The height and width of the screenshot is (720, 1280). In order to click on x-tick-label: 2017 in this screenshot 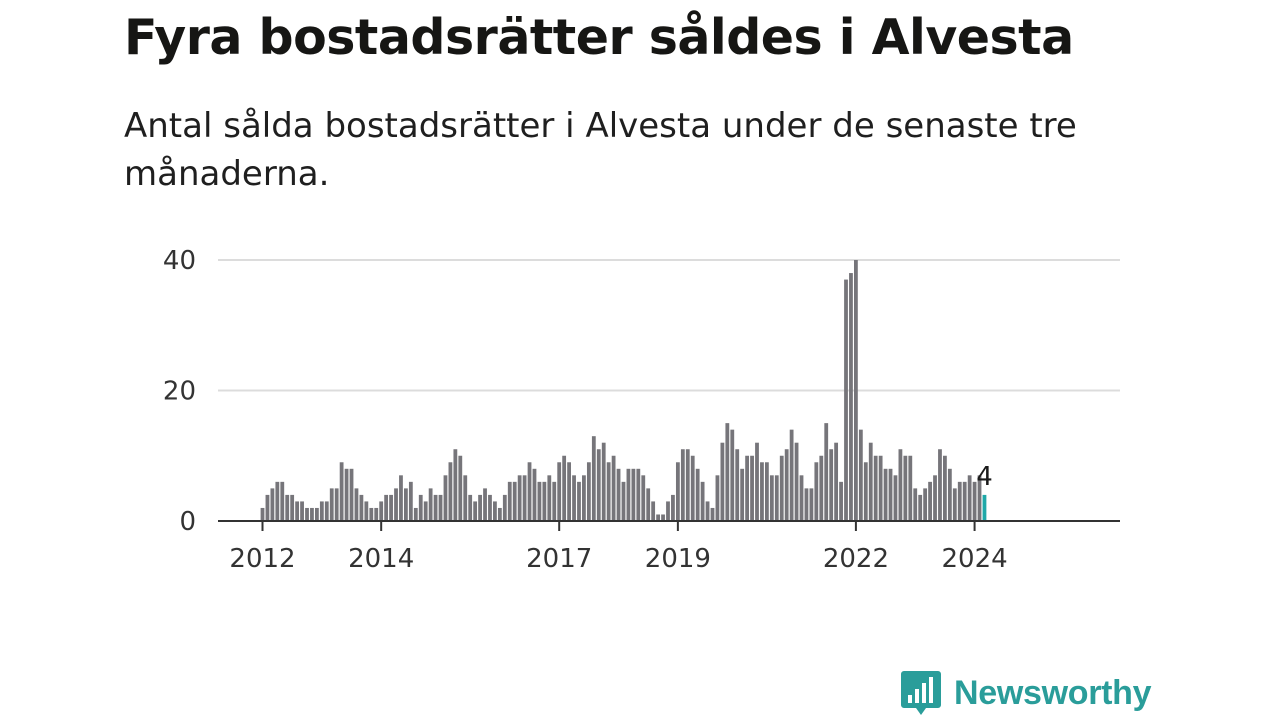, I will do `click(559, 559)`.